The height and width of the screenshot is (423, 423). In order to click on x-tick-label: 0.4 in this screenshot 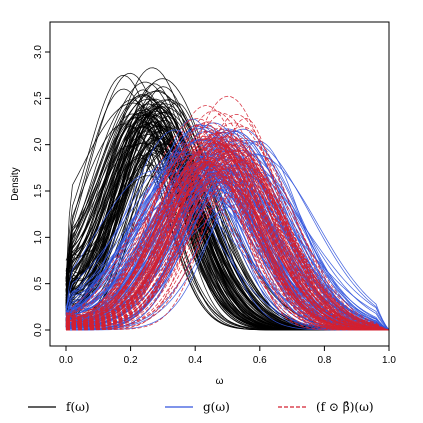, I will do `click(195, 360)`.